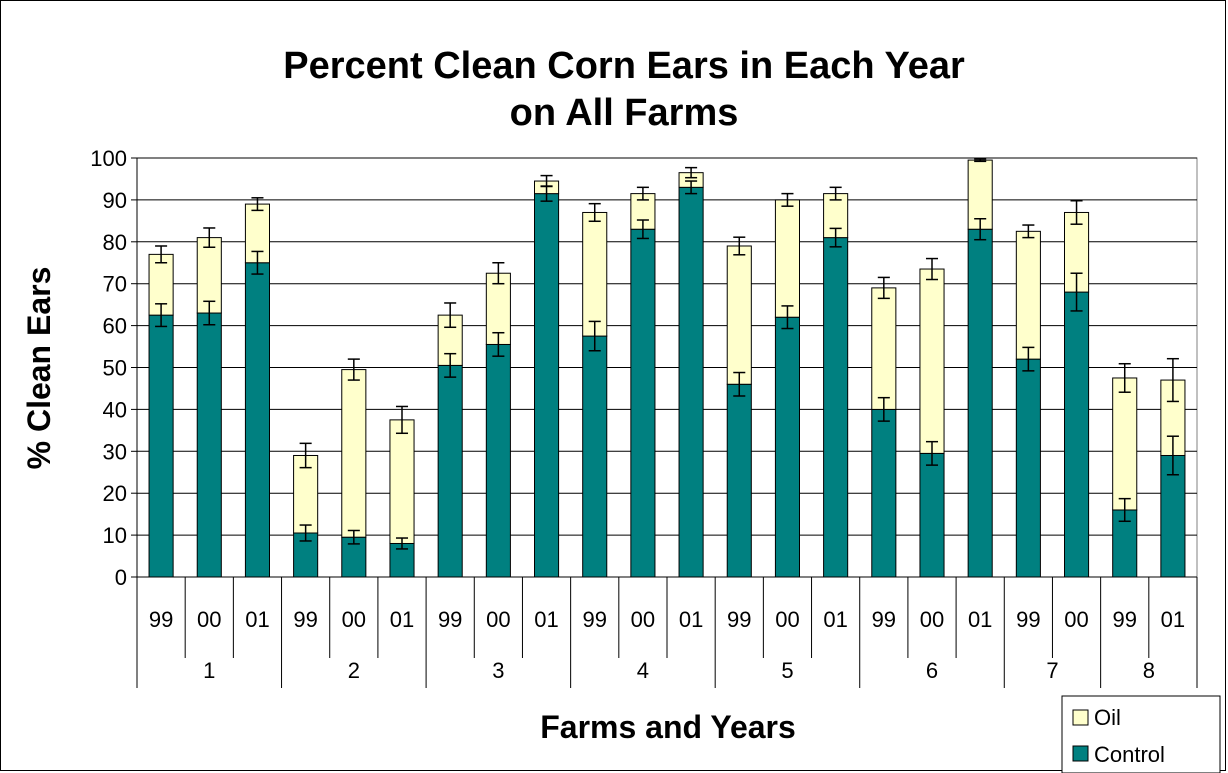  What do you see at coordinates (1124, 619) in the screenshot?
I see `x-year-label-20: 99` at bounding box center [1124, 619].